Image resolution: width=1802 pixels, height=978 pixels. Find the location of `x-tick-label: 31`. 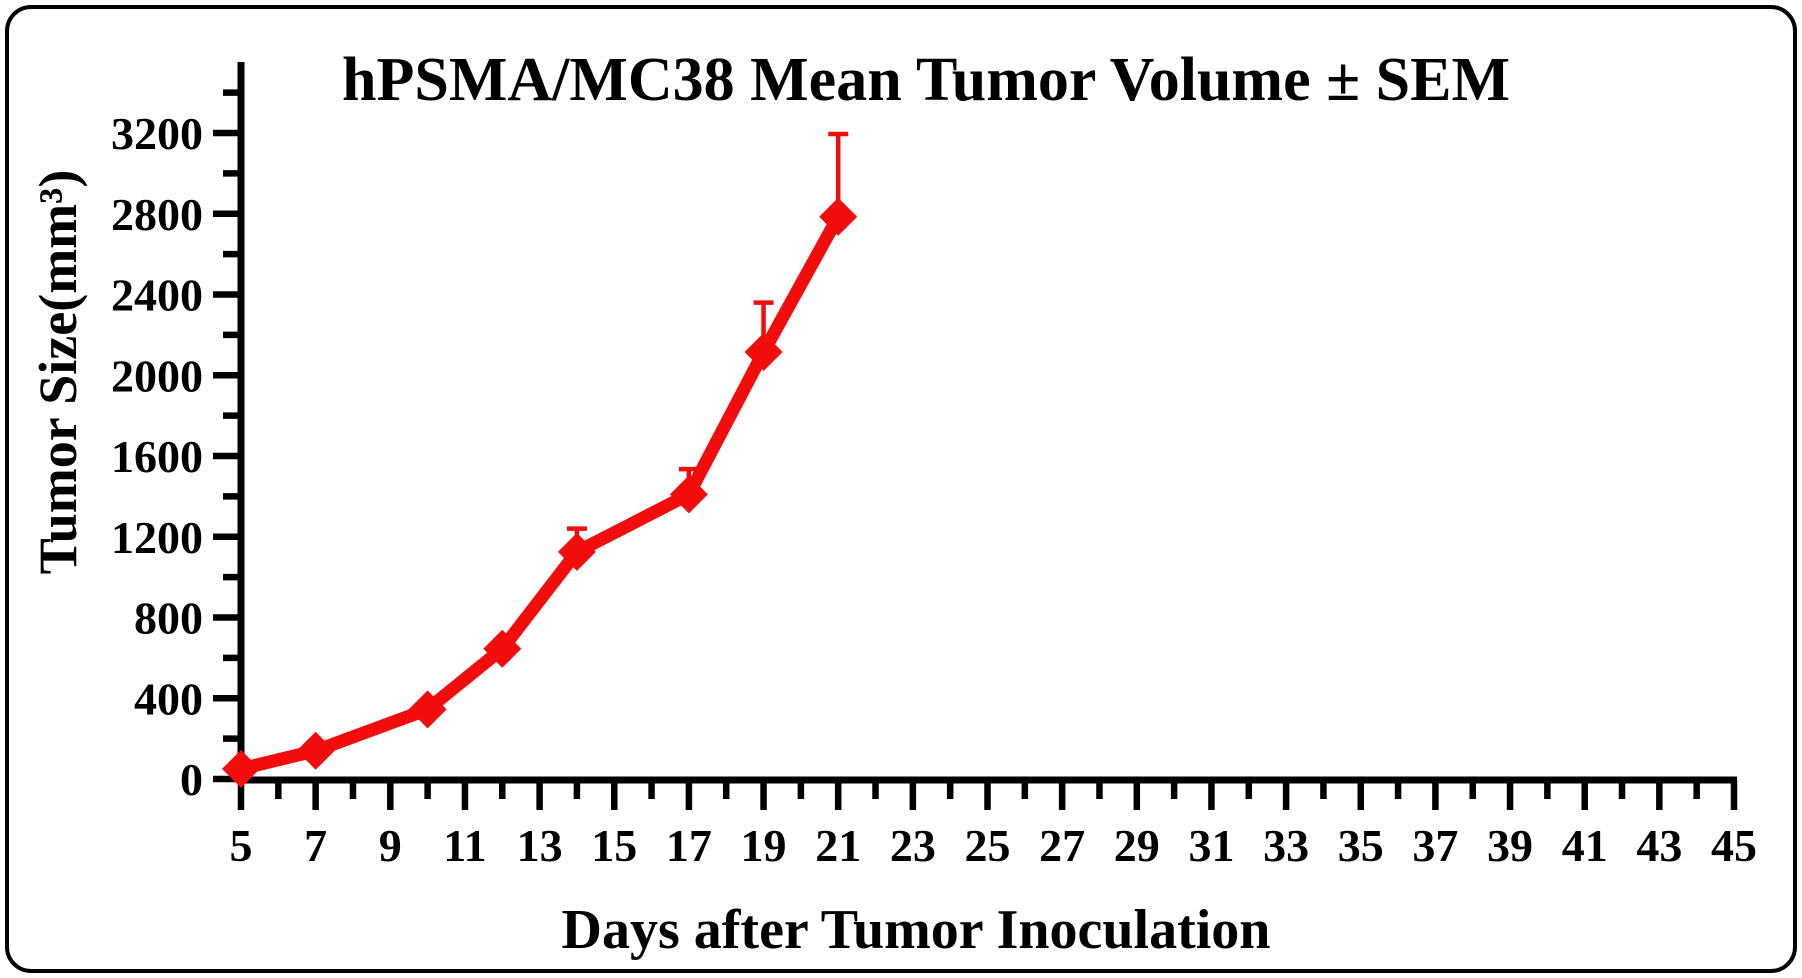

x-tick-label: 31 is located at coordinates (1211, 845).